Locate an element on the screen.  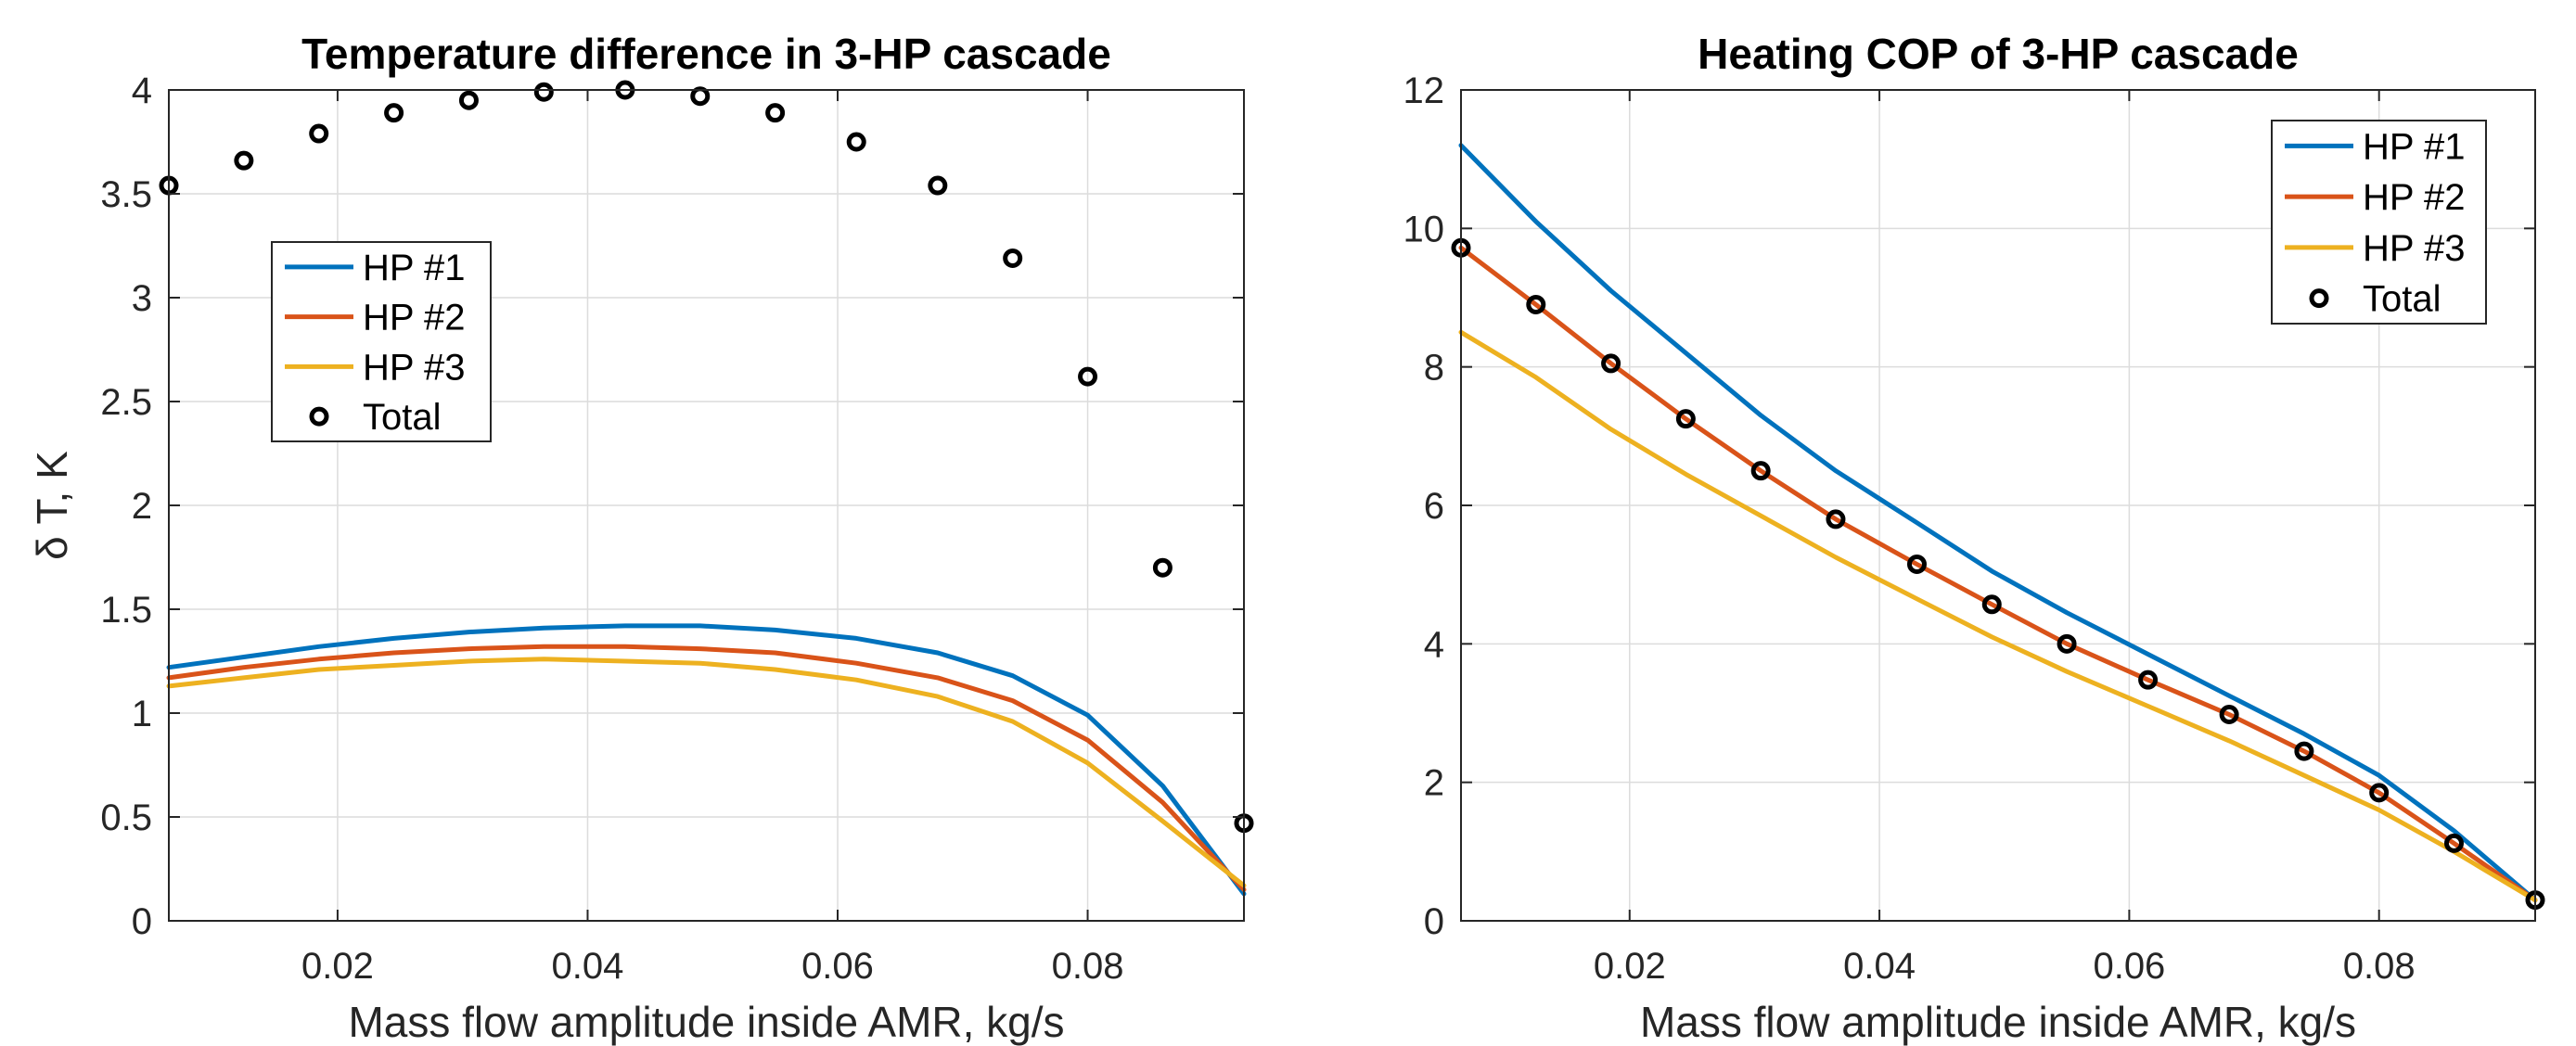
series-line-hp3 is located at coordinates (706, 772).